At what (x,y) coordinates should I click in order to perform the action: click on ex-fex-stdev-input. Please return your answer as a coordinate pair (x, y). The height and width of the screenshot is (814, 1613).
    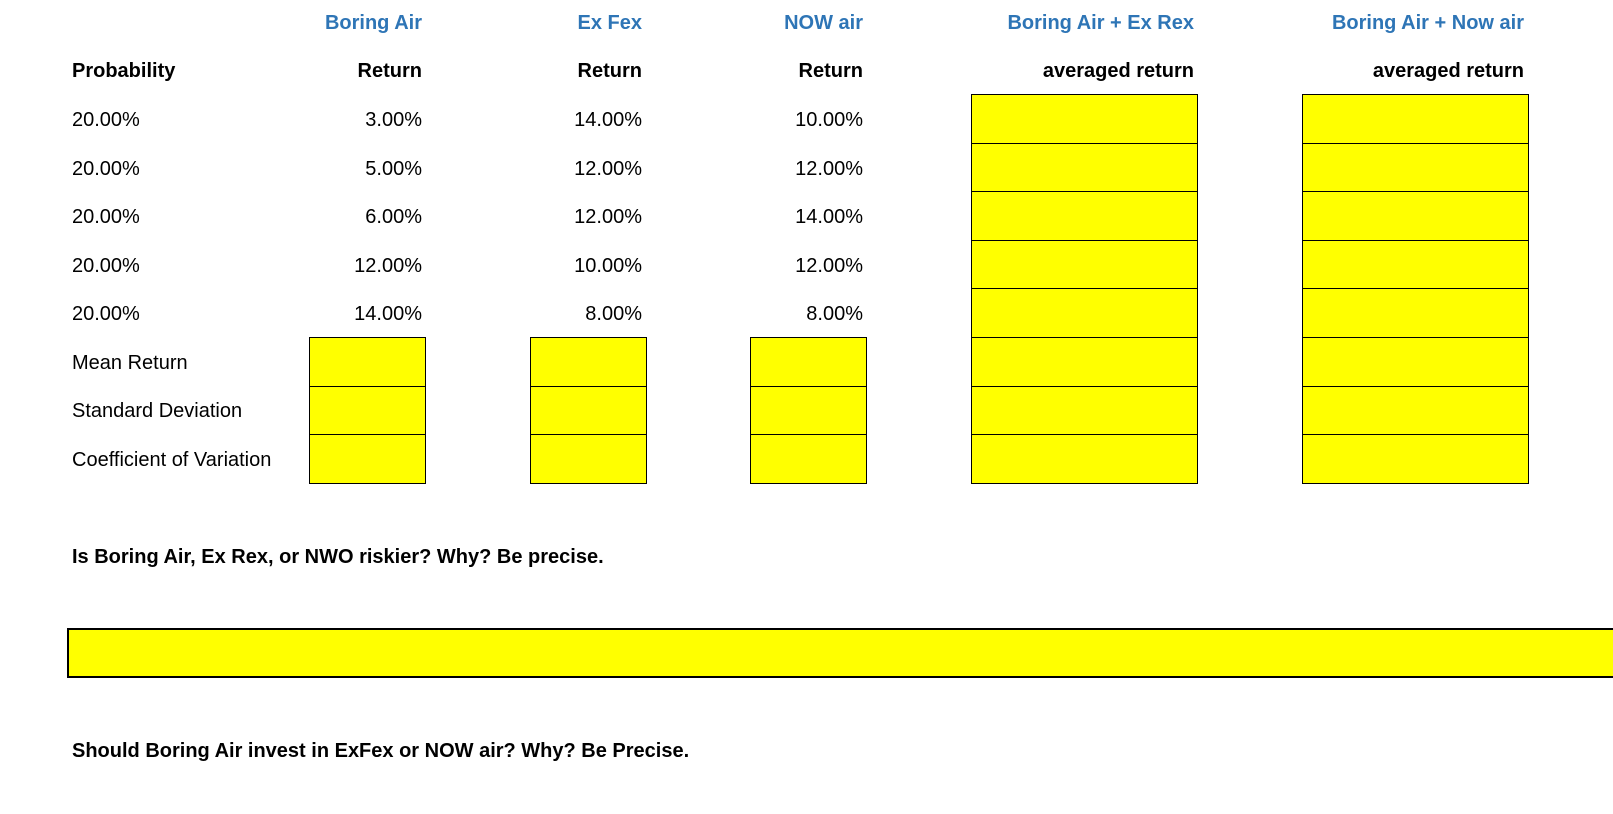
    Looking at the image, I should click on (588, 411).